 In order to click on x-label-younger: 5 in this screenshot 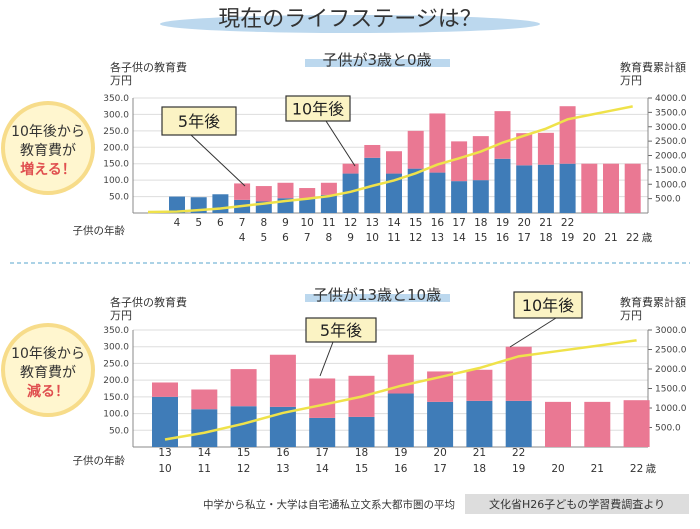, I will do `click(263, 238)`.